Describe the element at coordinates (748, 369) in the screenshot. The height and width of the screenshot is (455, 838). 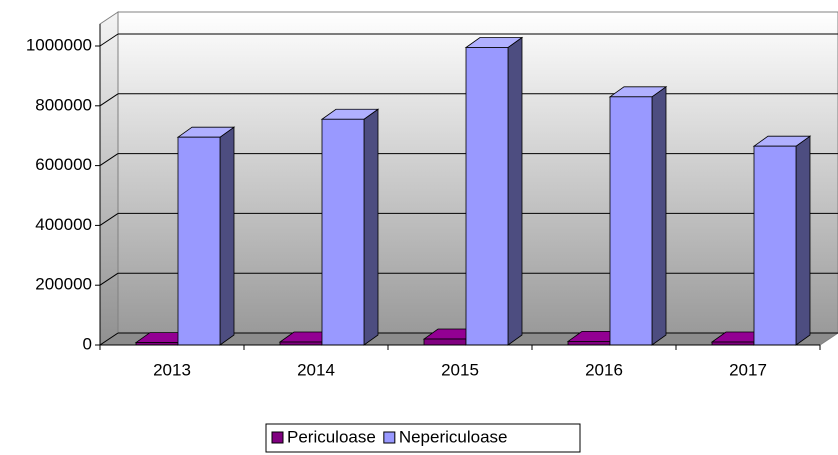
I see `x-tick-label: 2017` at that location.